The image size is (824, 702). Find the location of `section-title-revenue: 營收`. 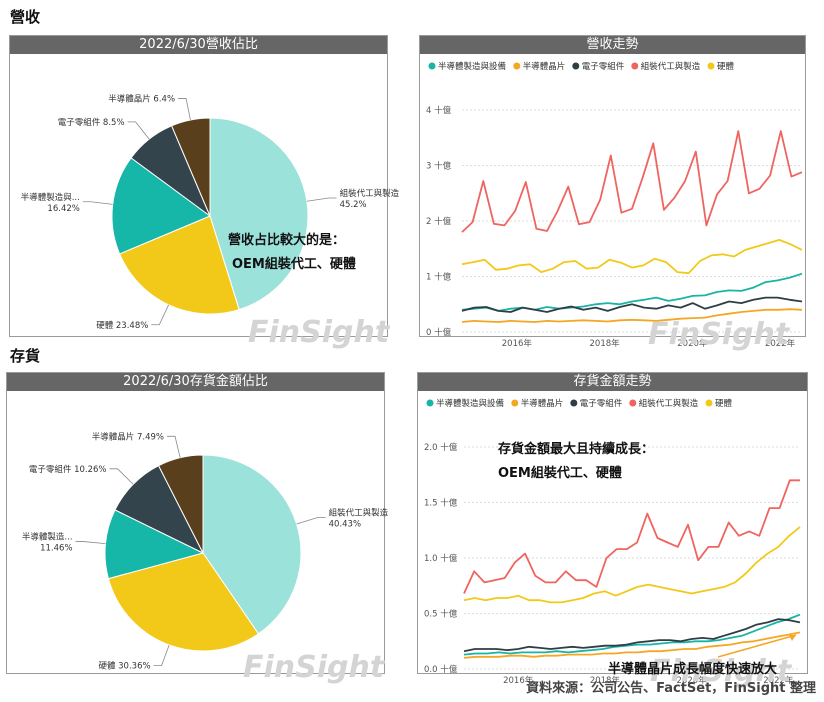

section-title-revenue: 營收 is located at coordinates (25, 17).